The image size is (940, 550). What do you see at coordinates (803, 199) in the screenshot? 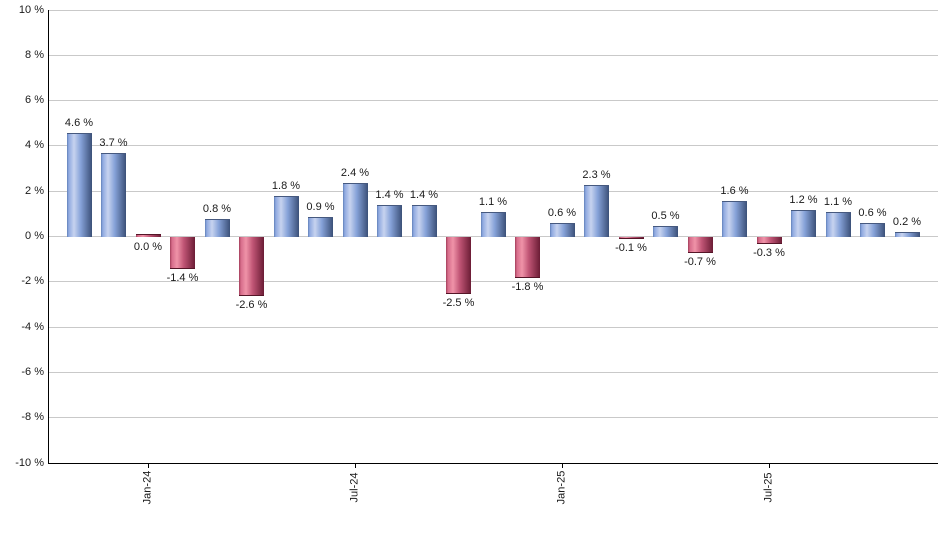
I see `bar-value-label: 1.2 %` at bounding box center [803, 199].